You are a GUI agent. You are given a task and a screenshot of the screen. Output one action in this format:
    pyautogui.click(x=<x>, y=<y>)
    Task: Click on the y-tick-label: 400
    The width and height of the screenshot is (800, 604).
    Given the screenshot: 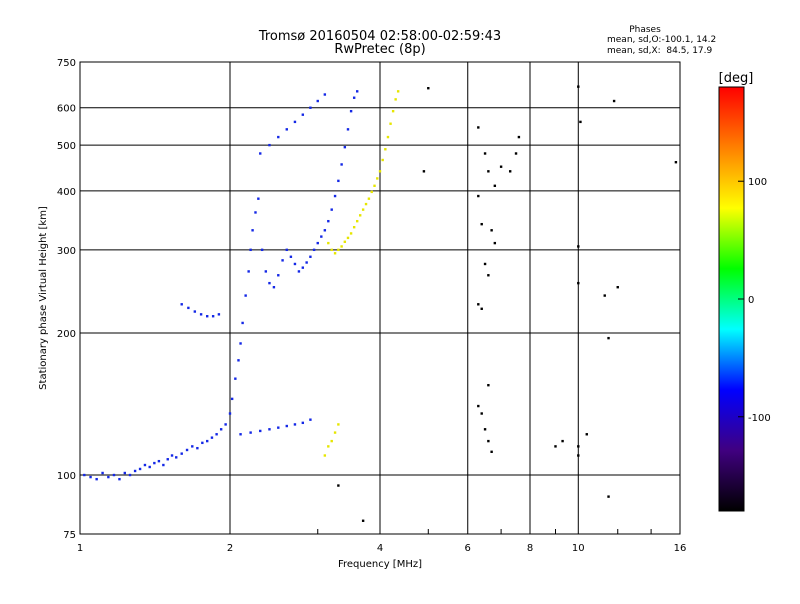 What is the action you would take?
    pyautogui.click(x=66, y=192)
    